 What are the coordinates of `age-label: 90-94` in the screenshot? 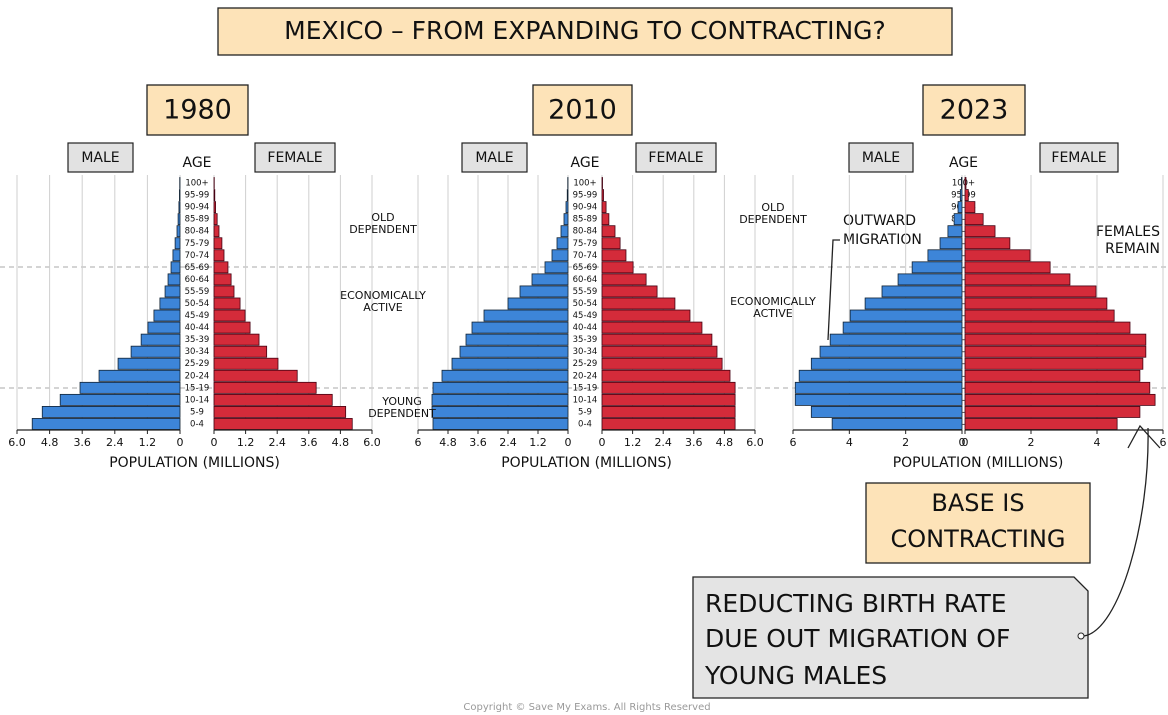 It's located at (585, 208).